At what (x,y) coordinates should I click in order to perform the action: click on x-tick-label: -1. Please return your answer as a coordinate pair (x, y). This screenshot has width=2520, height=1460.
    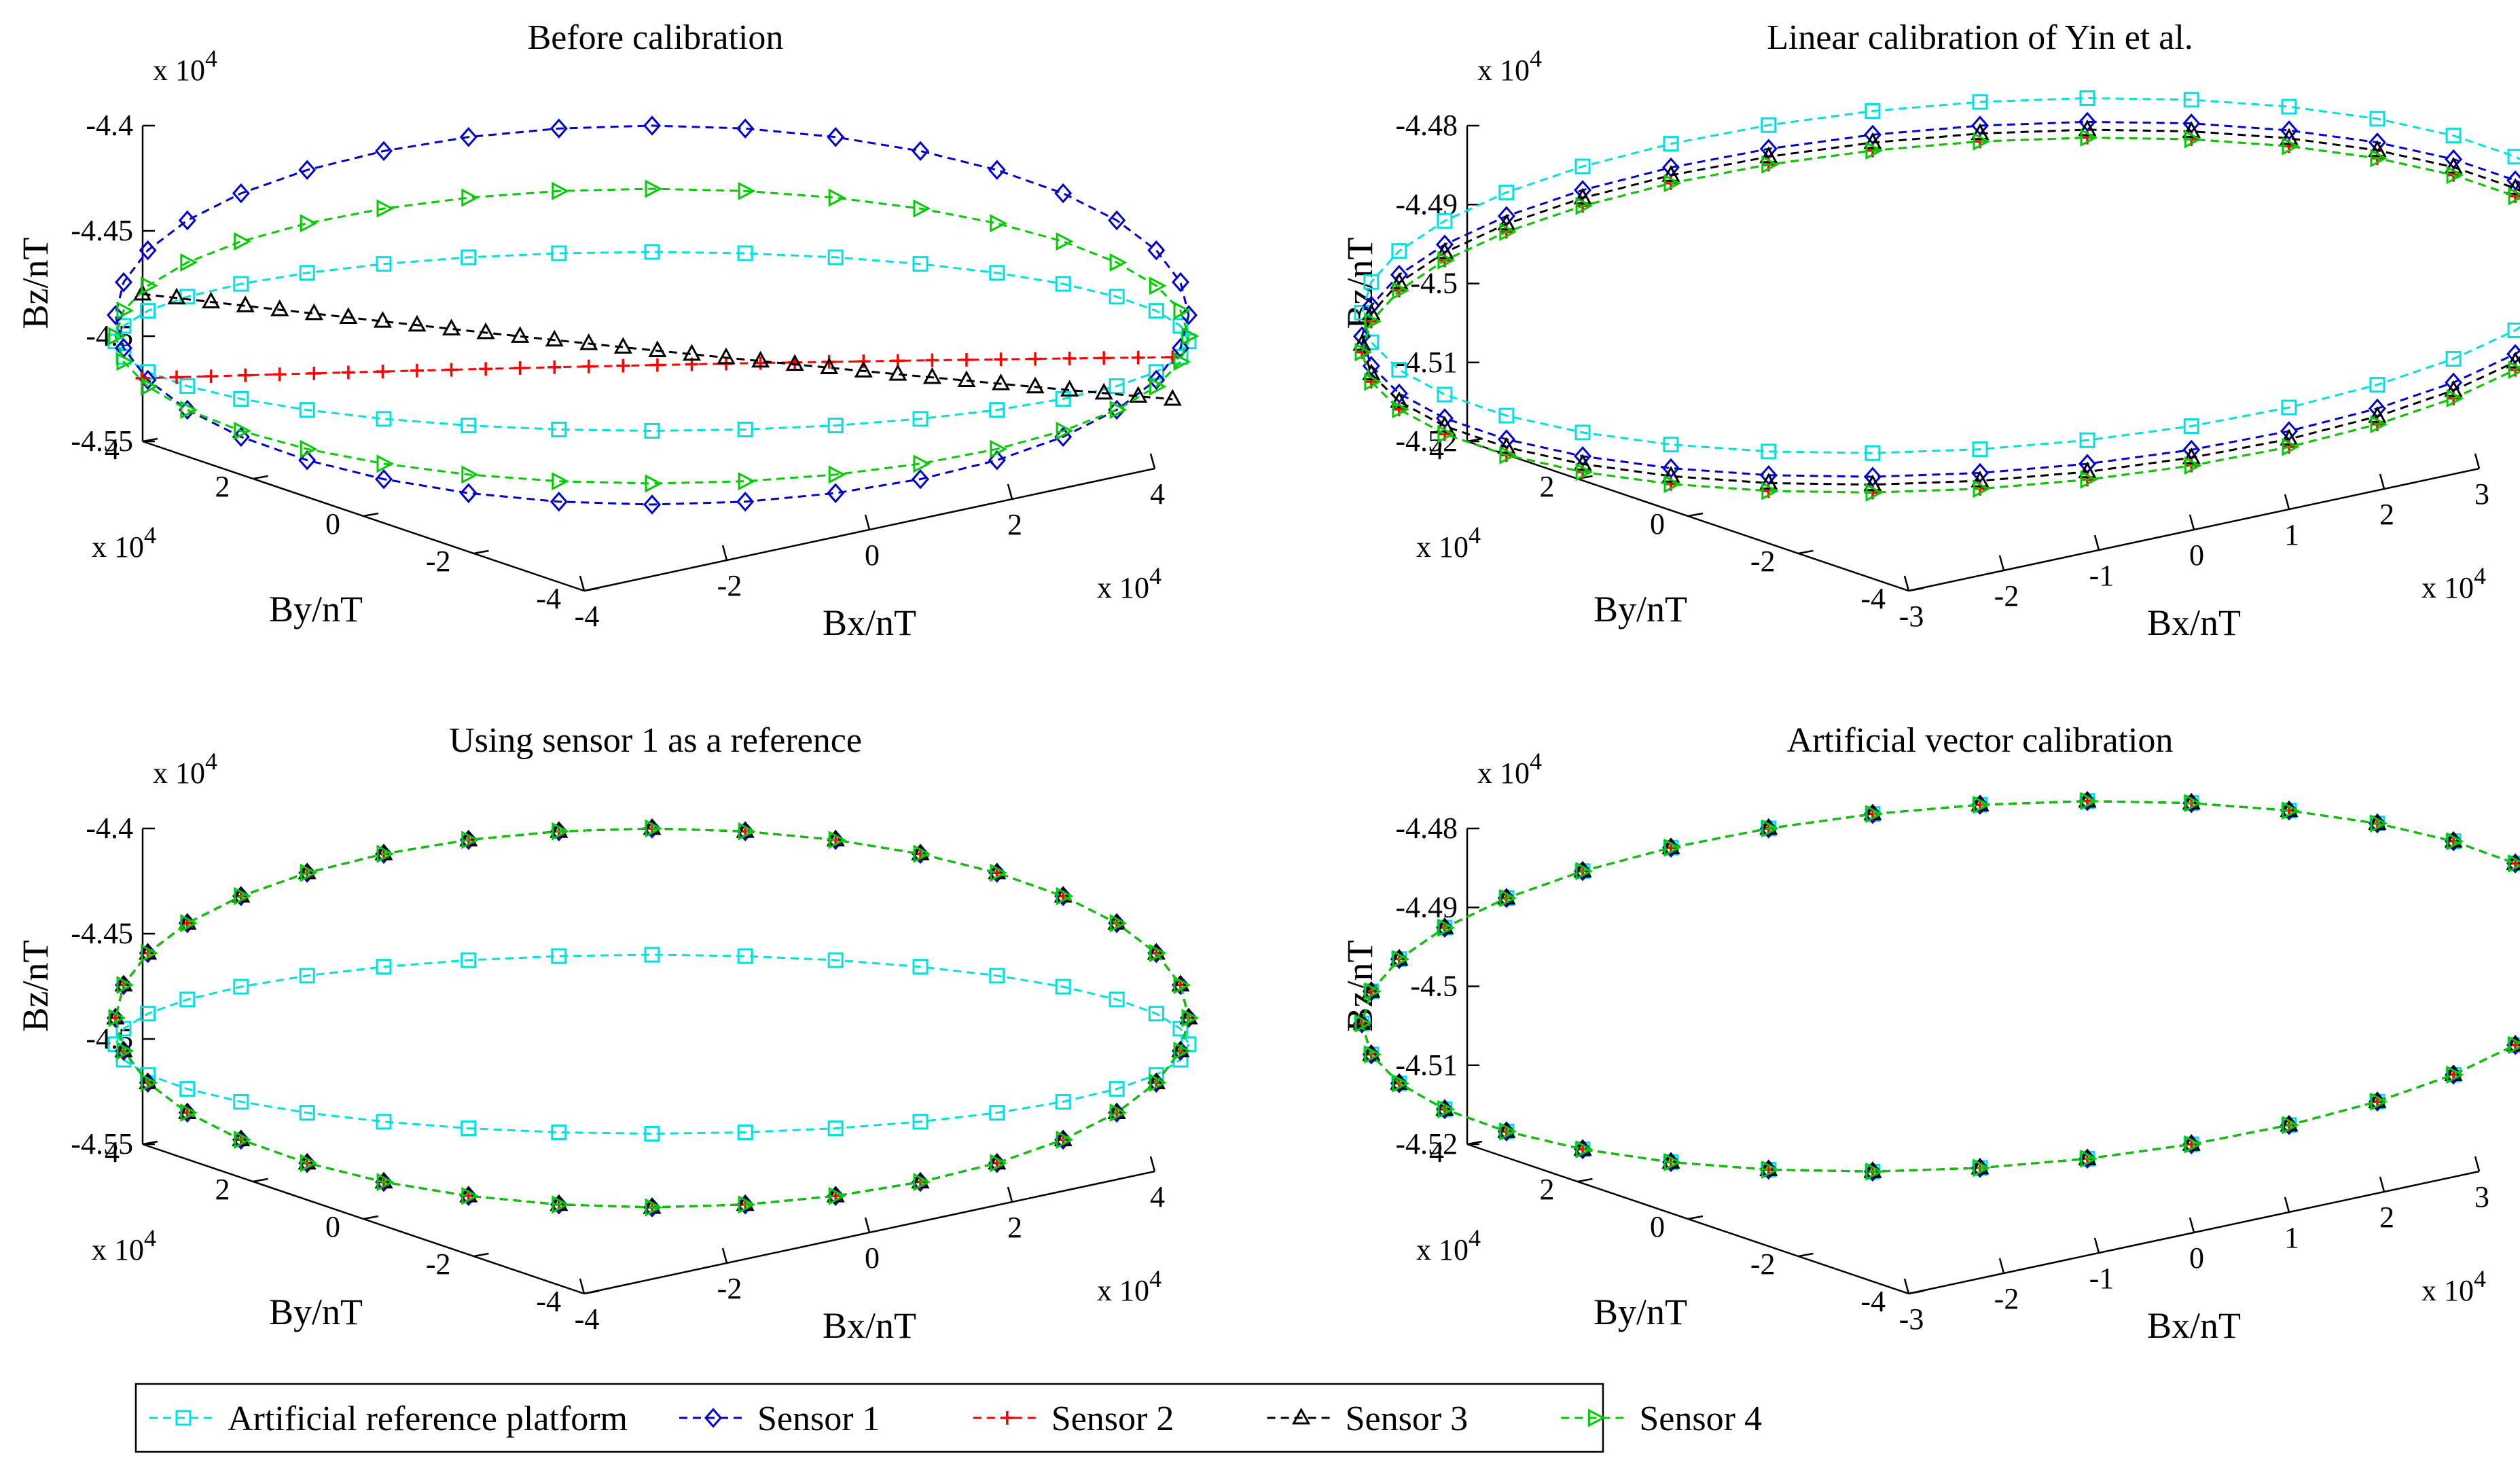
    Looking at the image, I should click on (2101, 1278).